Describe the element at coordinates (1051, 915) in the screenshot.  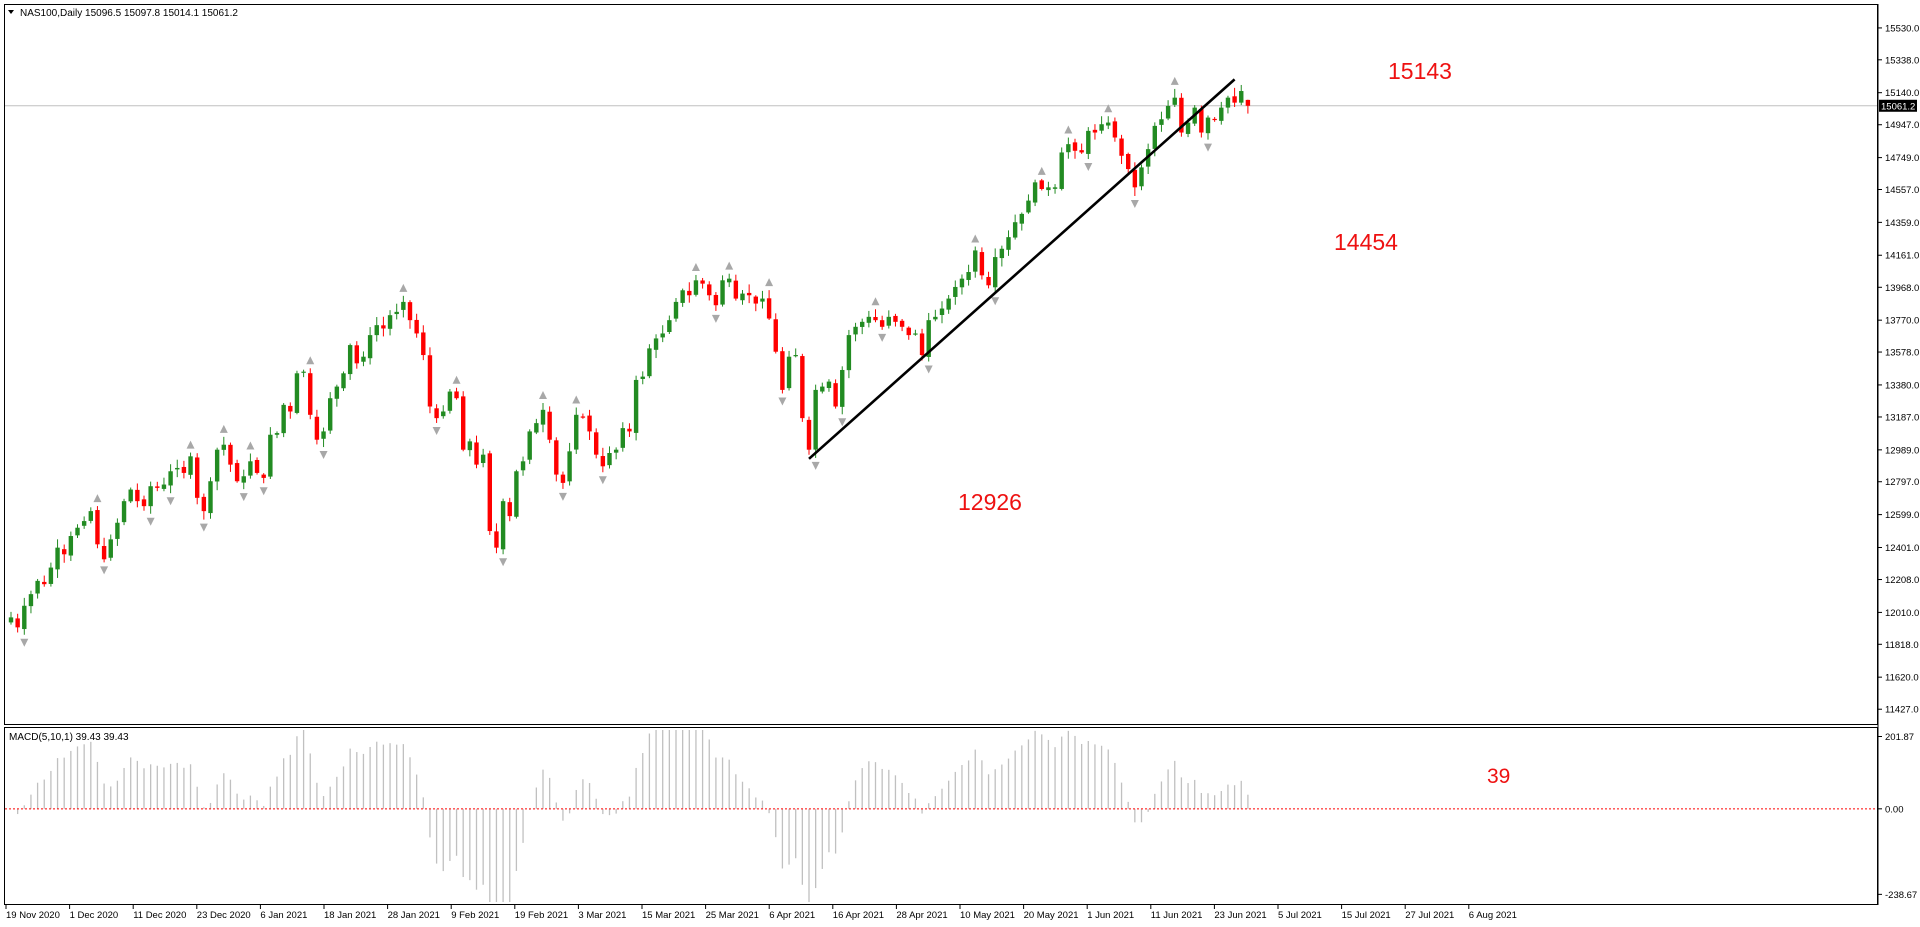
I see `time-tick-label: 20 May 2021` at that location.